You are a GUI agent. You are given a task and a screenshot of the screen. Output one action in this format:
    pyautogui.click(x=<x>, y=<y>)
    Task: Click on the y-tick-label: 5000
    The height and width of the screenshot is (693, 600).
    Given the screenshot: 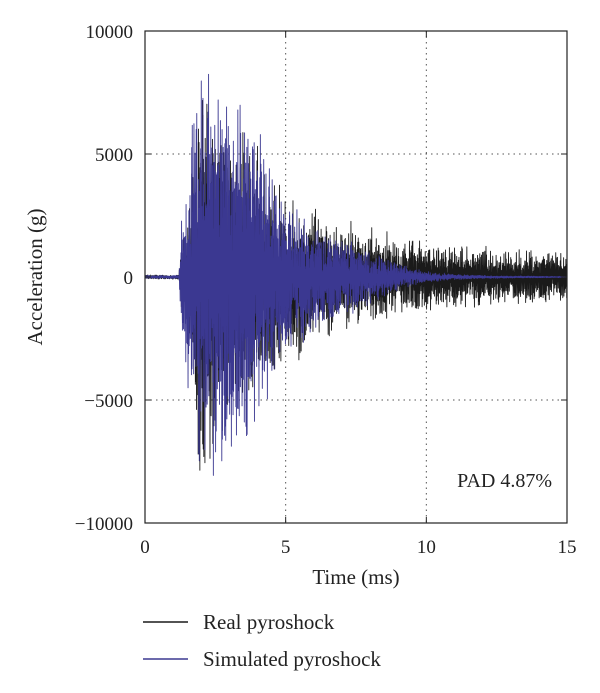 What is the action you would take?
    pyautogui.click(x=114, y=155)
    